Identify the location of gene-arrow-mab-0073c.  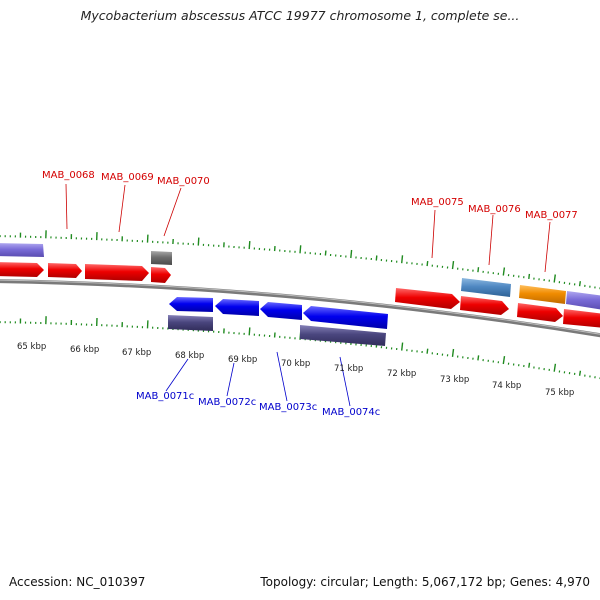
(281, 311).